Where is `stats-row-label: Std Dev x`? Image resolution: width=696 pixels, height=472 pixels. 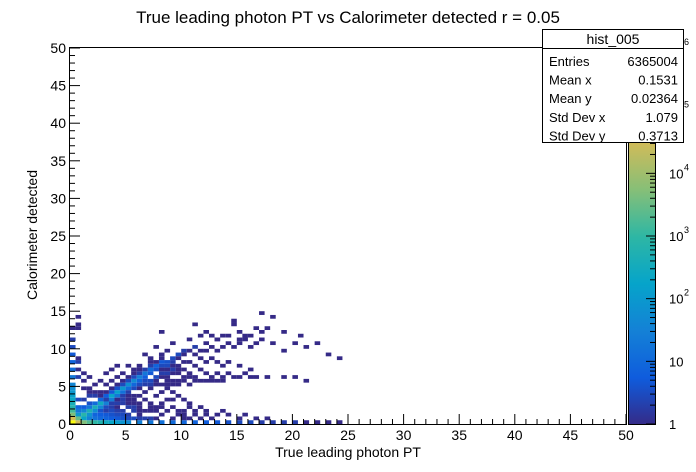
stats-row-label: Std Dev x is located at coordinates (577, 117).